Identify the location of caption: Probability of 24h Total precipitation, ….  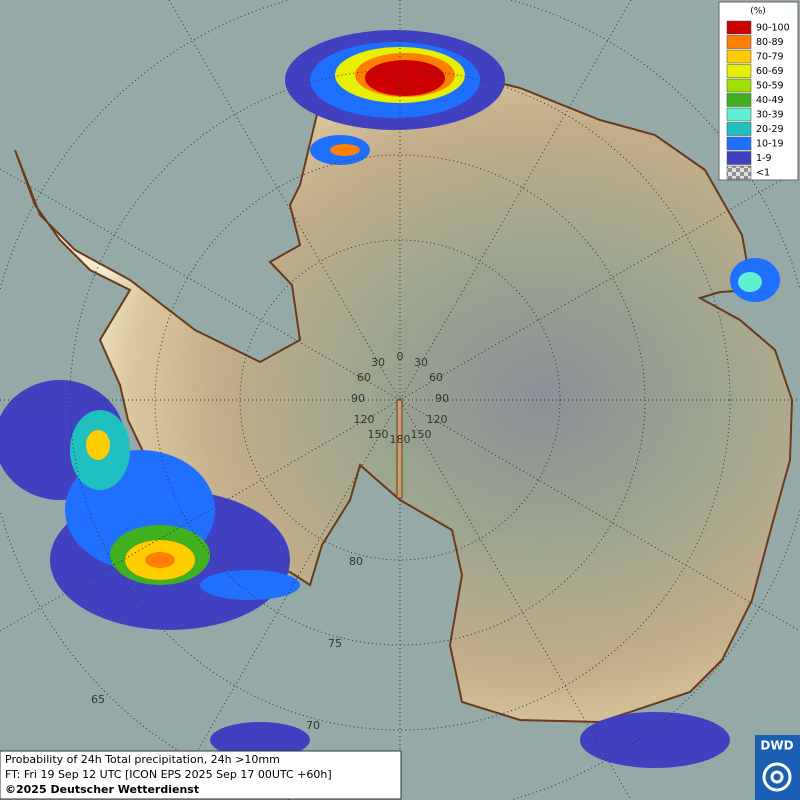
(201, 775).